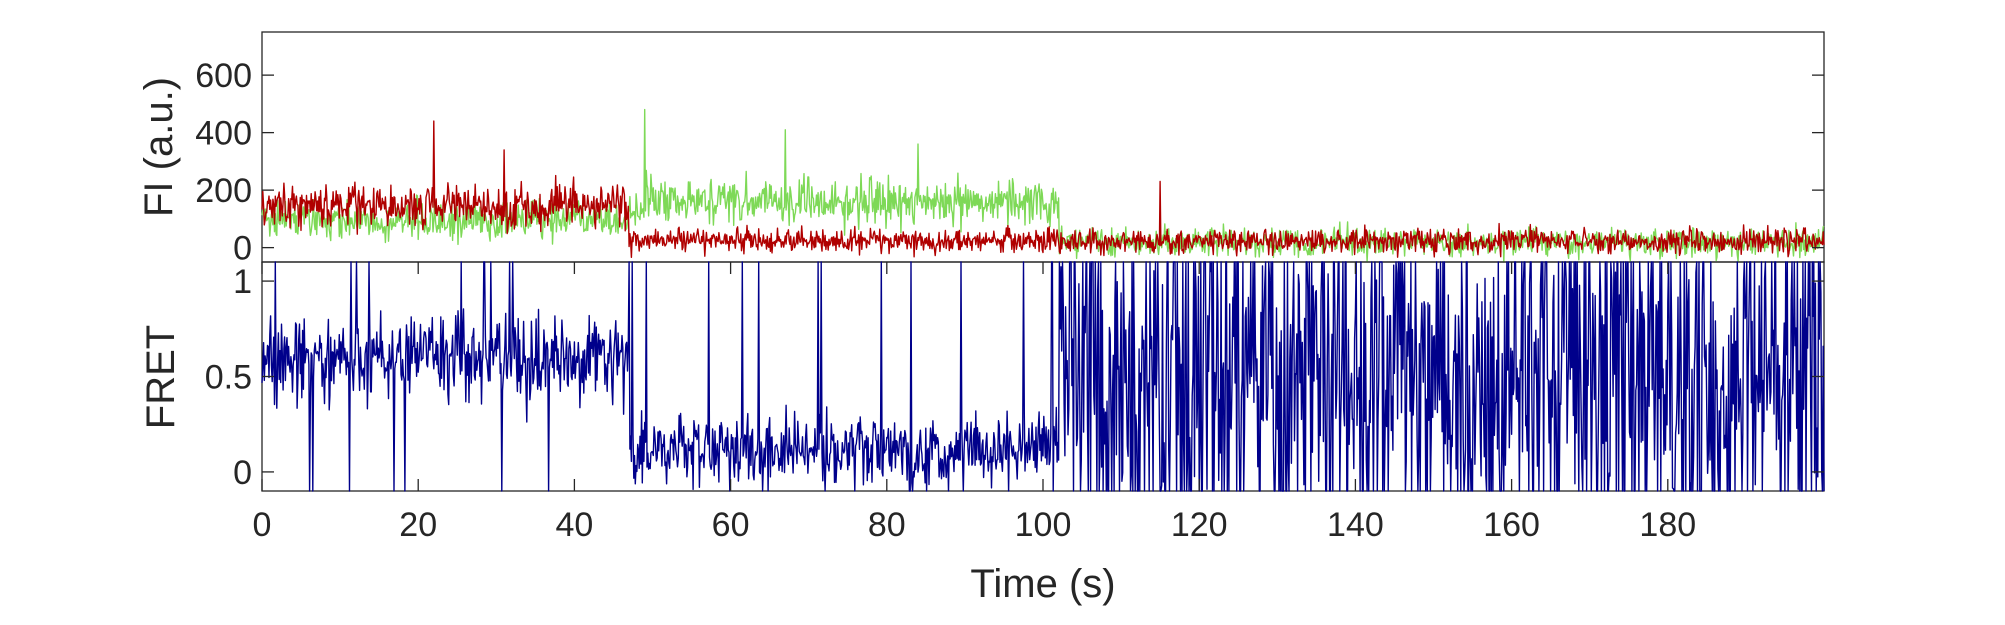  Describe the element at coordinates (262, 525) in the screenshot. I see `time-x-tick-label: 0` at that location.